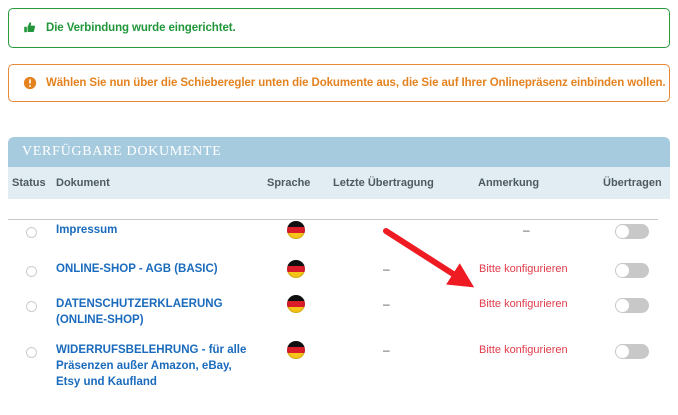  I want to click on document-link: Impressum, so click(87, 230).